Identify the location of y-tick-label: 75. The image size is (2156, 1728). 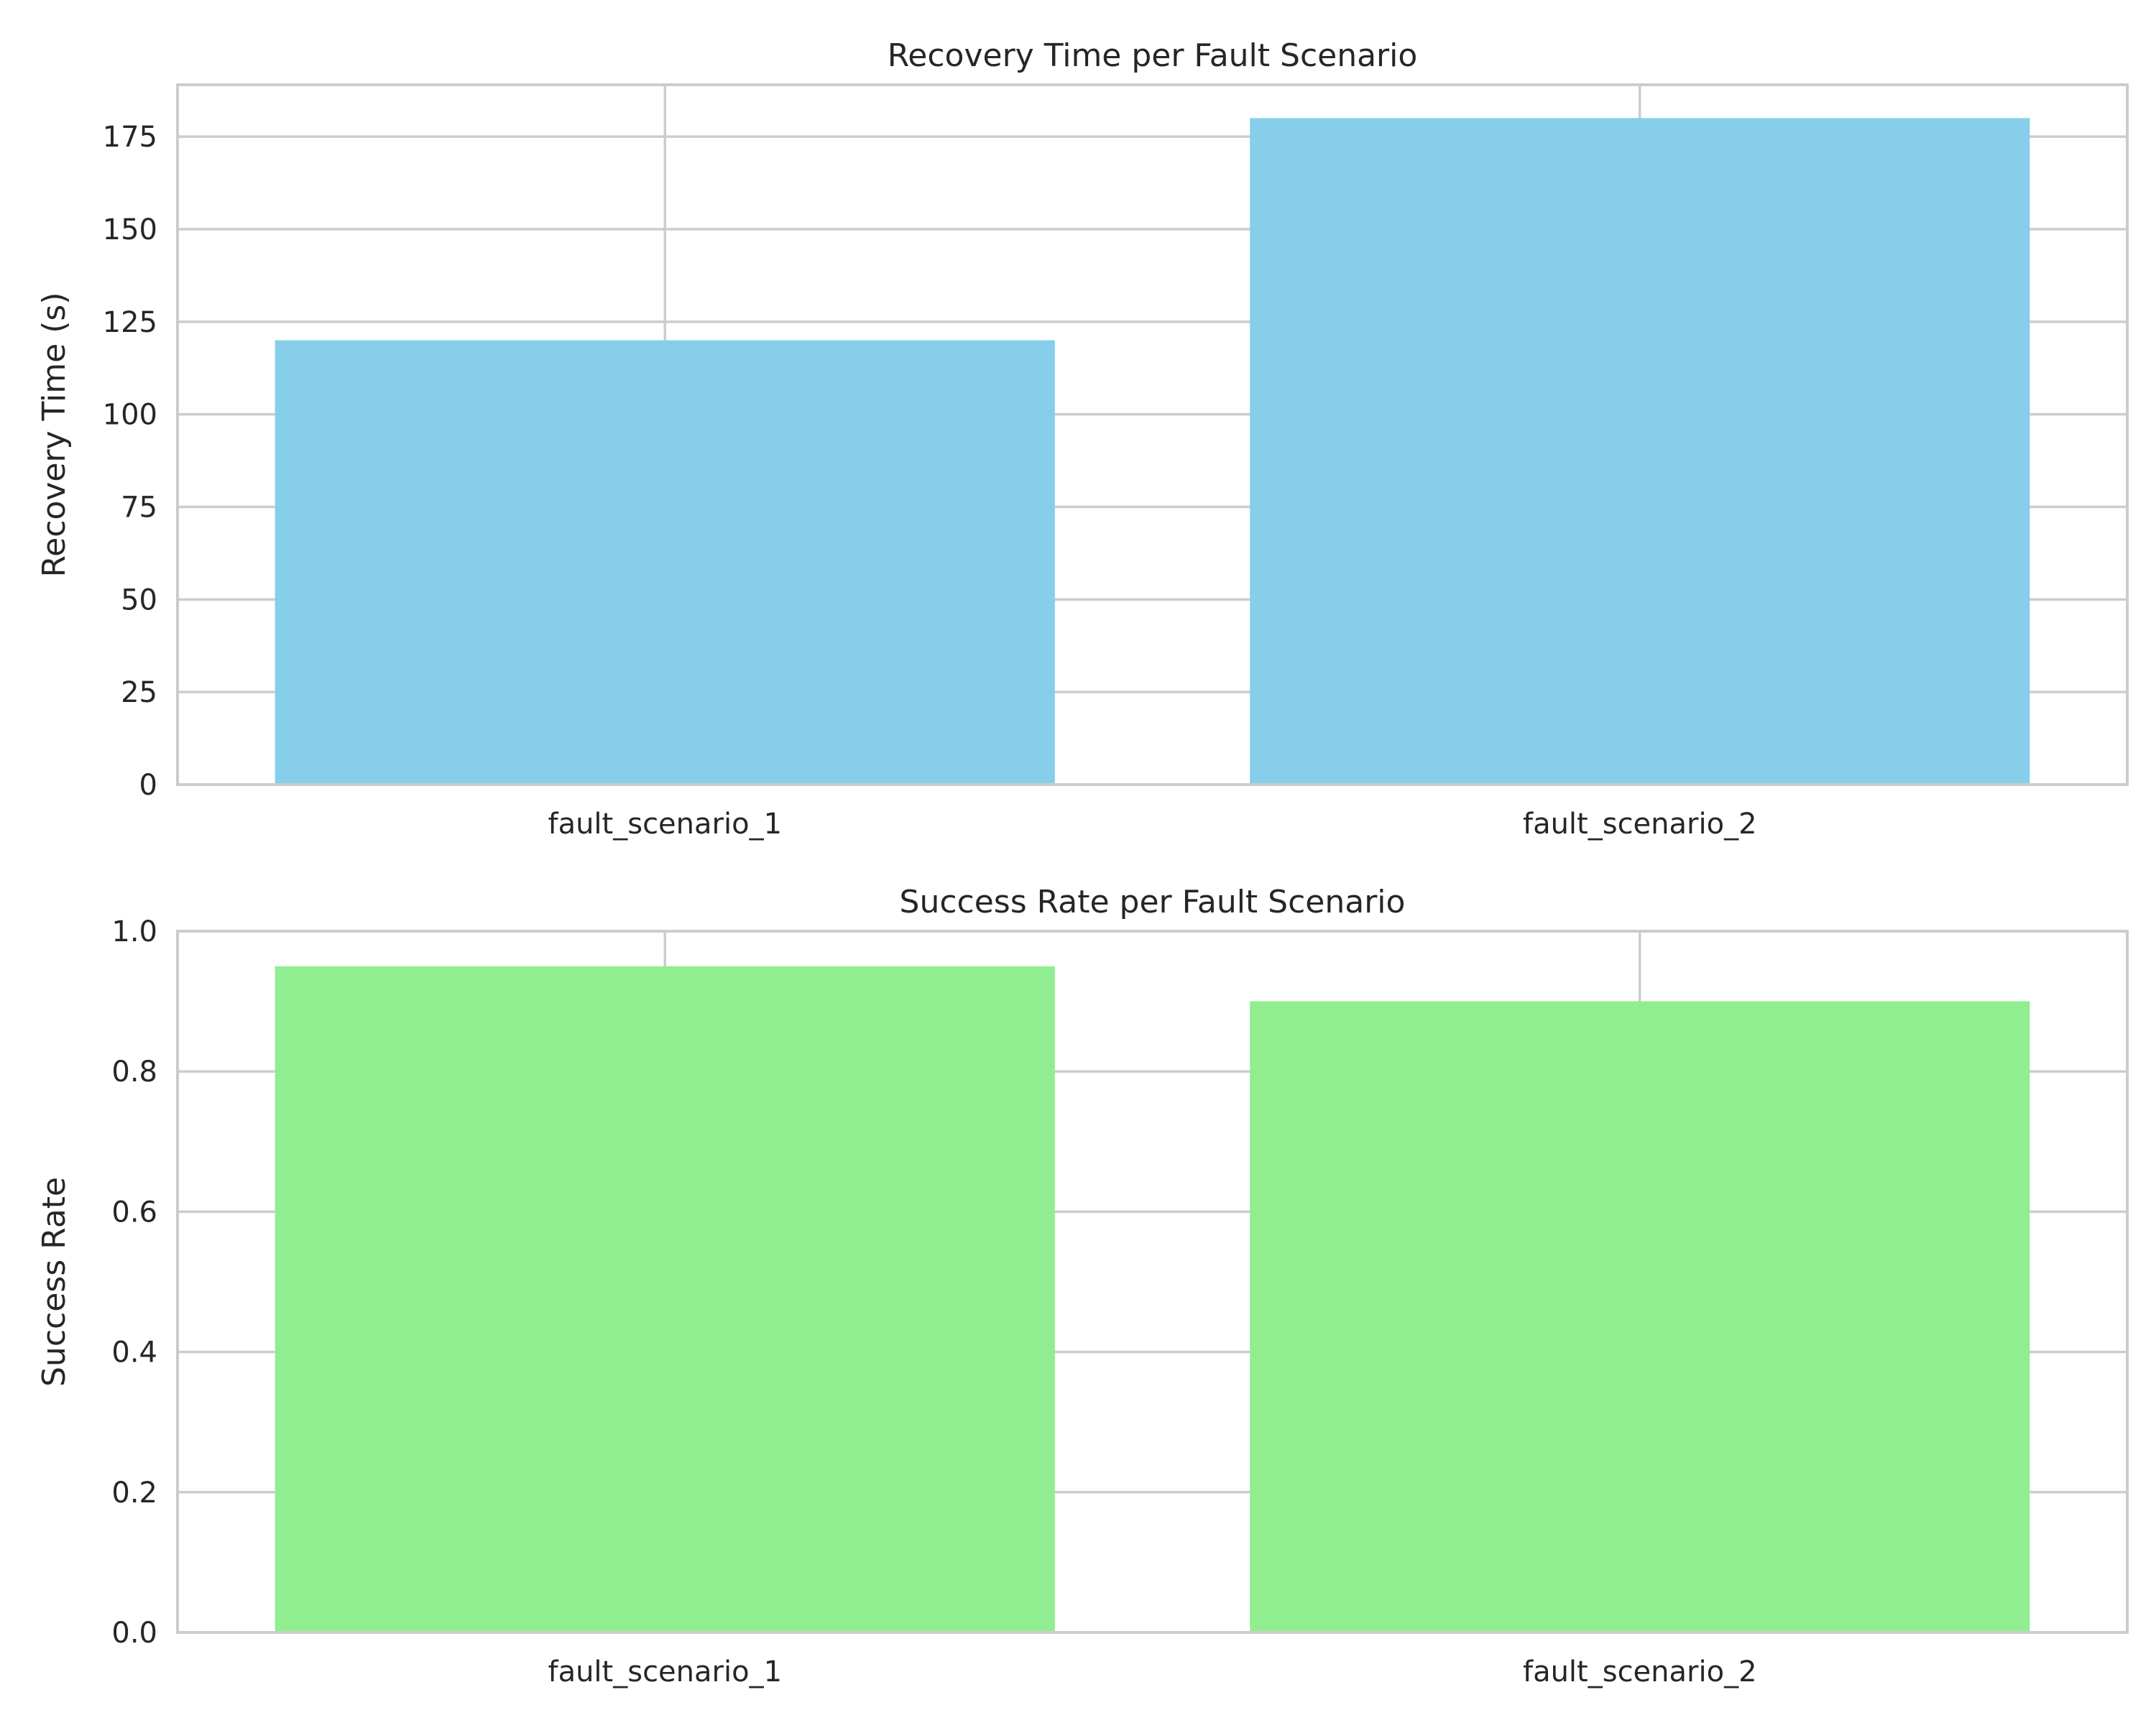
(139, 507).